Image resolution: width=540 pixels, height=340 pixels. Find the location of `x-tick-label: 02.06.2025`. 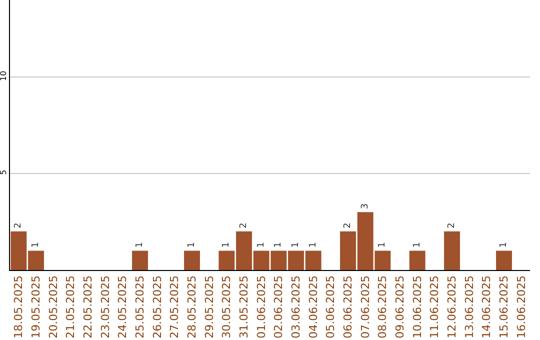

x-tick-label: 02.06.2025 is located at coordinates (279, 306).